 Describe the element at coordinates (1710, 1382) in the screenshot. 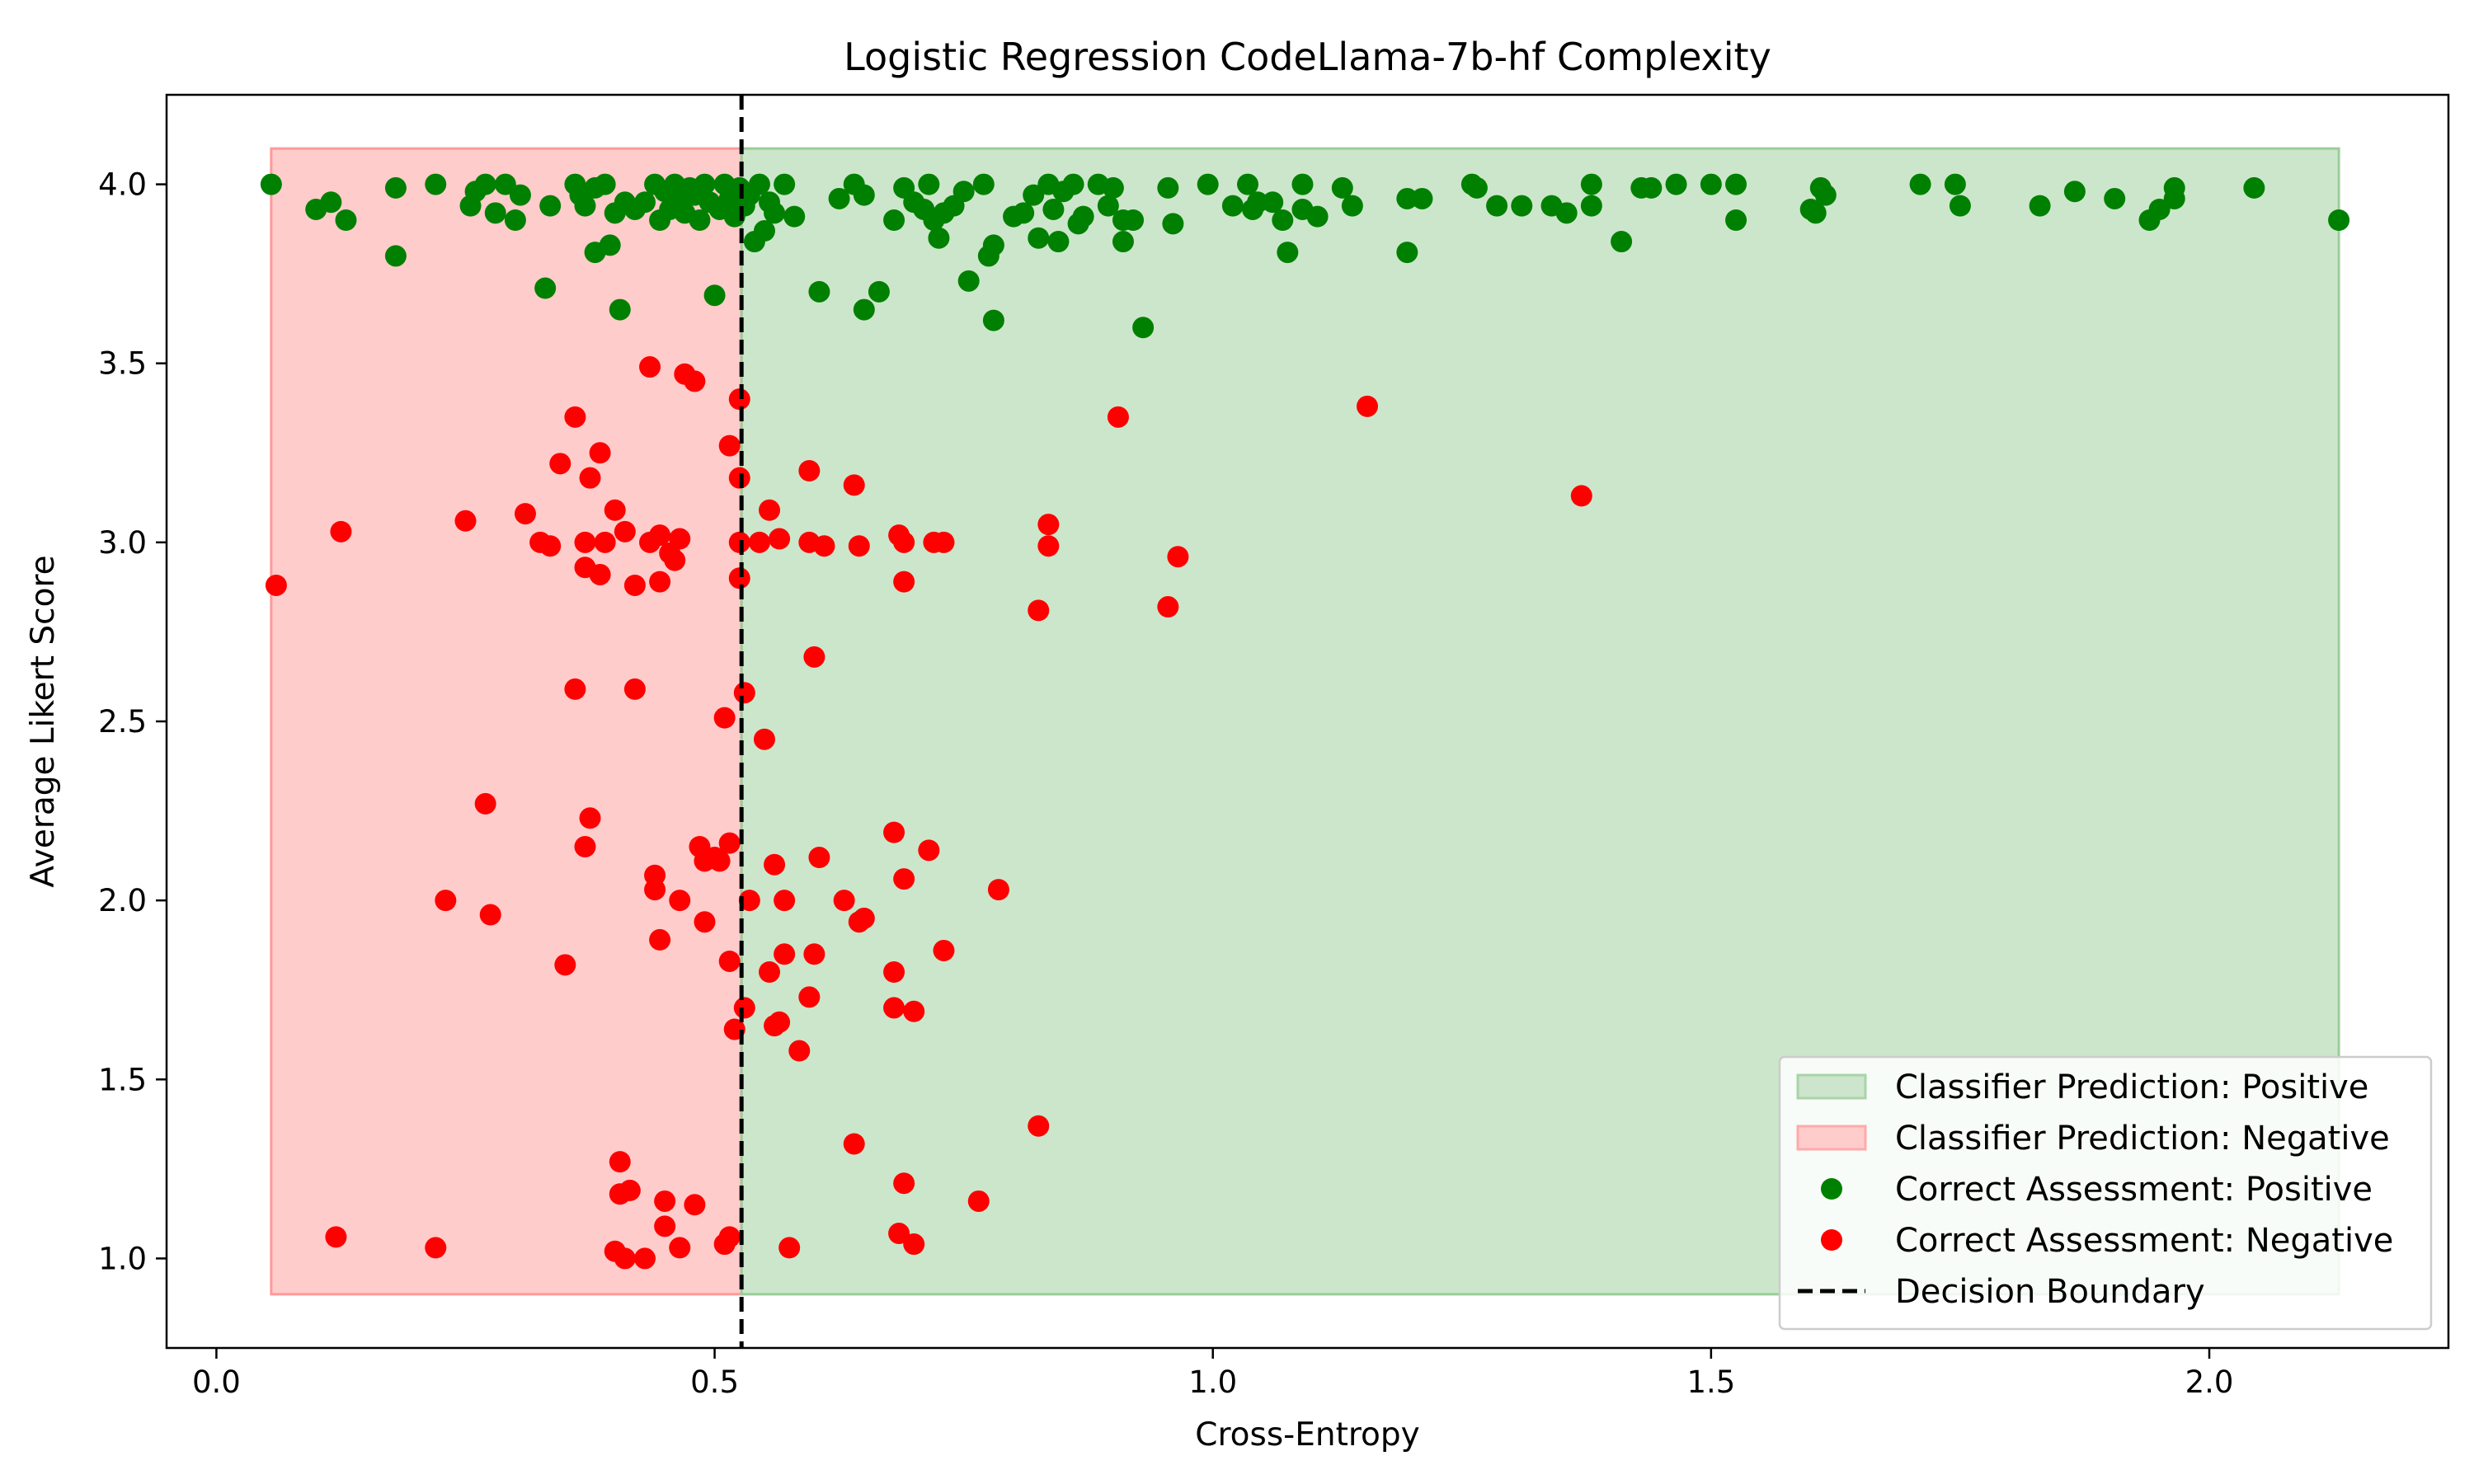

I see `x-tick-label: 1.5` at that location.